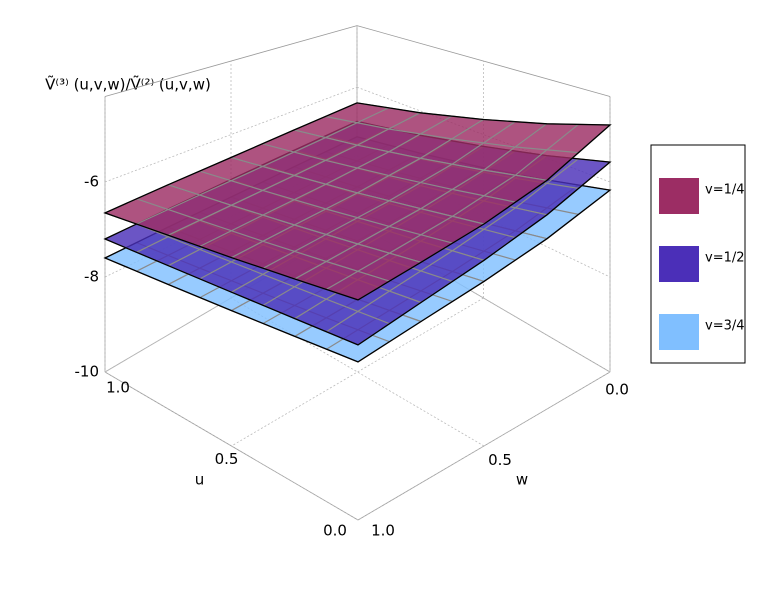 The image size is (761, 591). I want to click on z-tick-label: -6, so click(91, 182).